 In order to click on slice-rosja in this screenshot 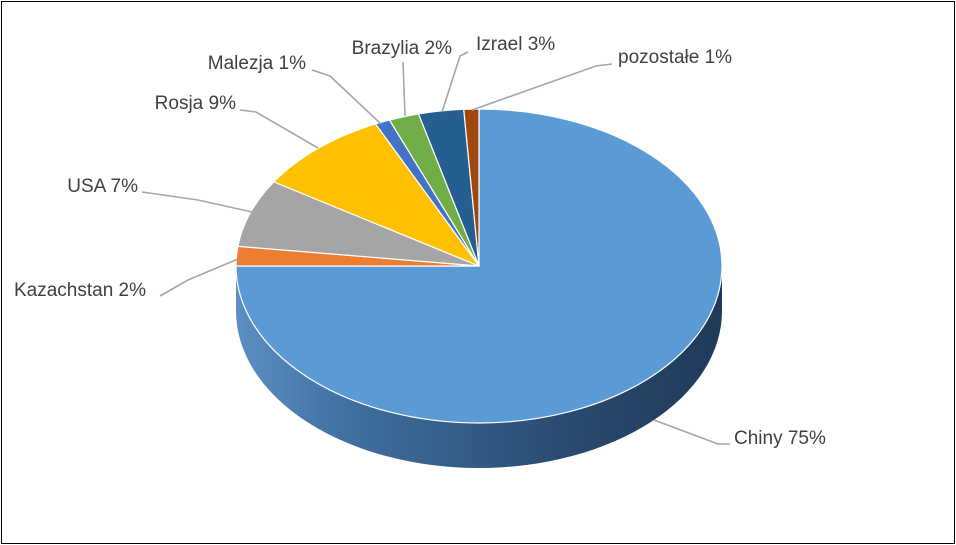, I will do `click(376, 195)`.